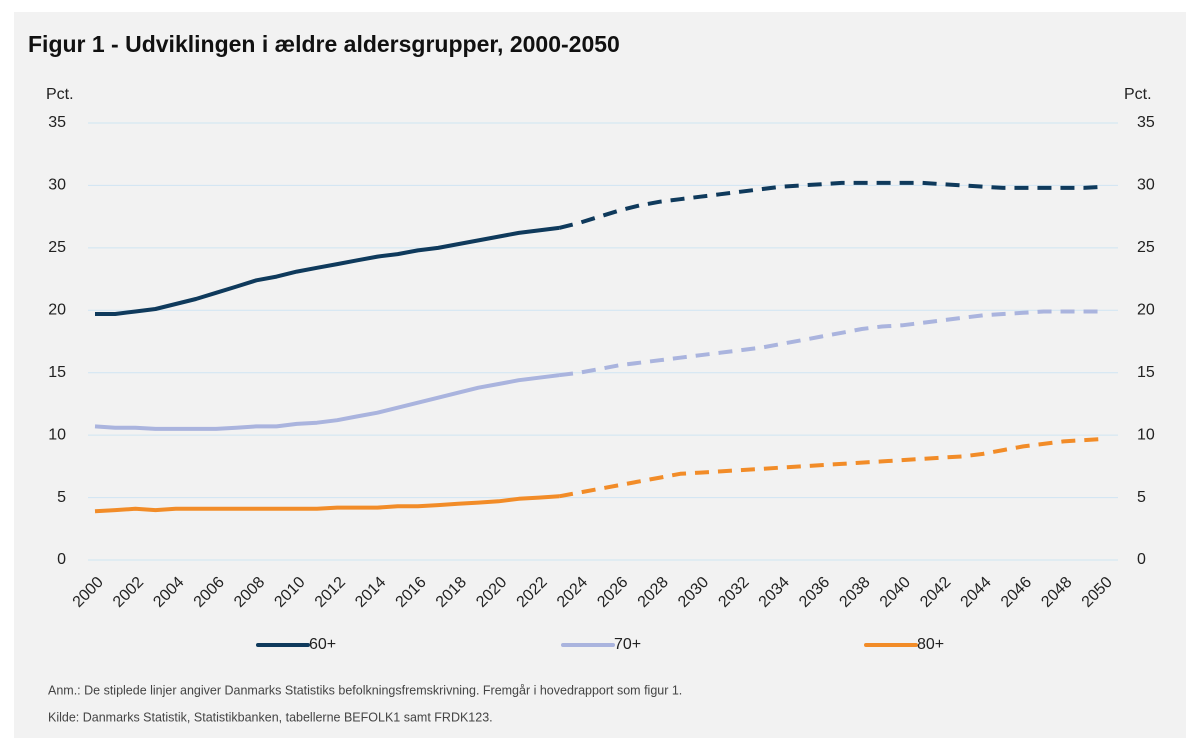 The image size is (1198, 740). Describe the element at coordinates (1146, 310) in the screenshot. I see `y2-tick-label: 20` at that location.